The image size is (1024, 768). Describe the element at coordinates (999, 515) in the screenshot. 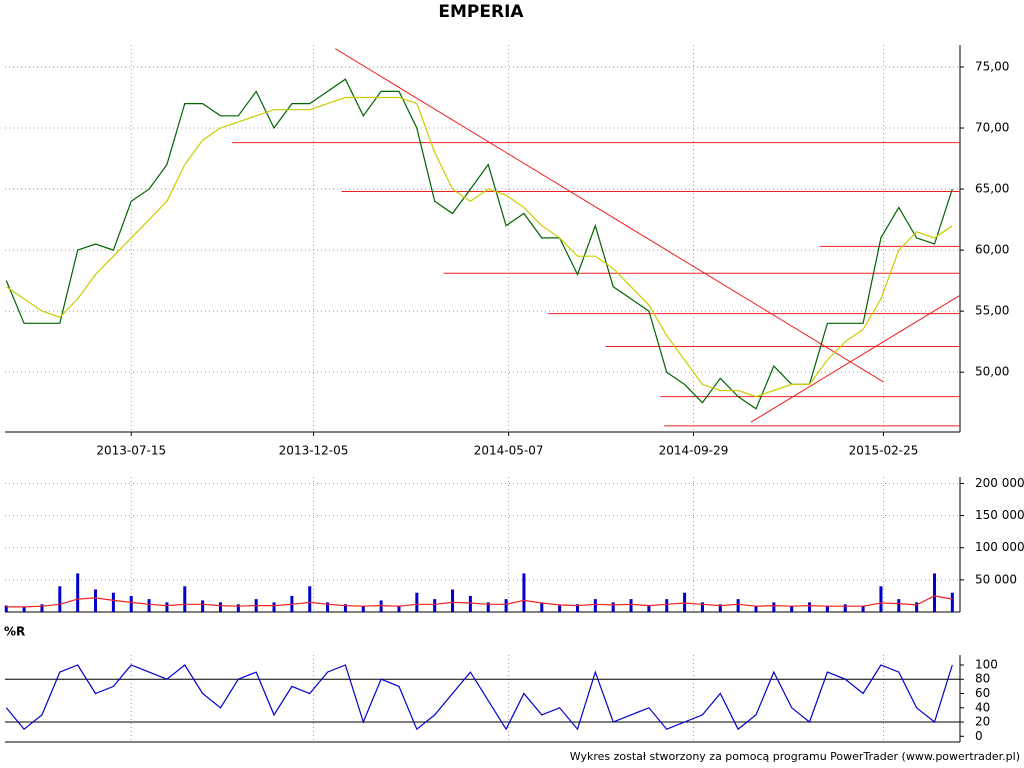

I see `y-tick-label: 150 000` at that location.